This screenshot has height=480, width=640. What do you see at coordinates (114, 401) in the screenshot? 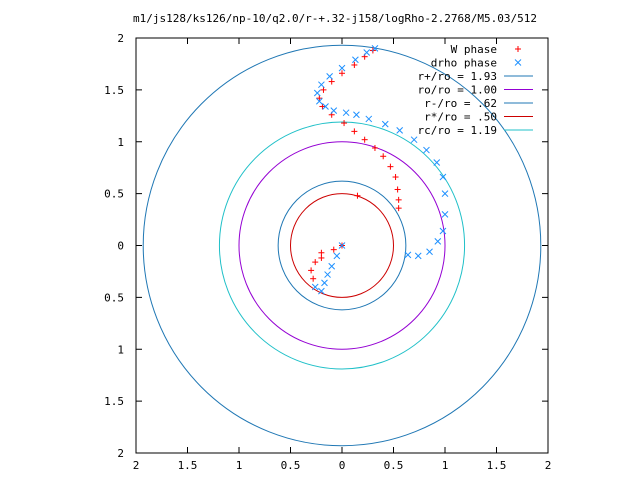
I see `y-tick-label: 1.5` at bounding box center [114, 401].